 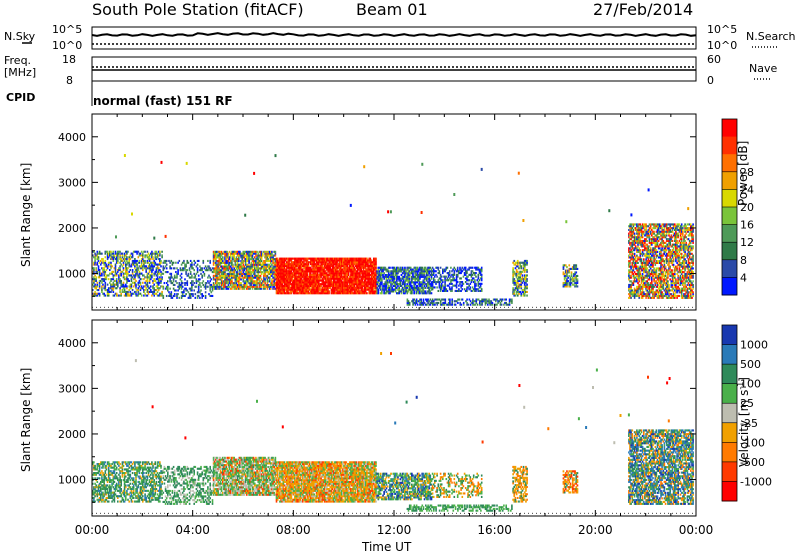 I want to click on nsky-label: N.Sky, so click(x=20, y=36).